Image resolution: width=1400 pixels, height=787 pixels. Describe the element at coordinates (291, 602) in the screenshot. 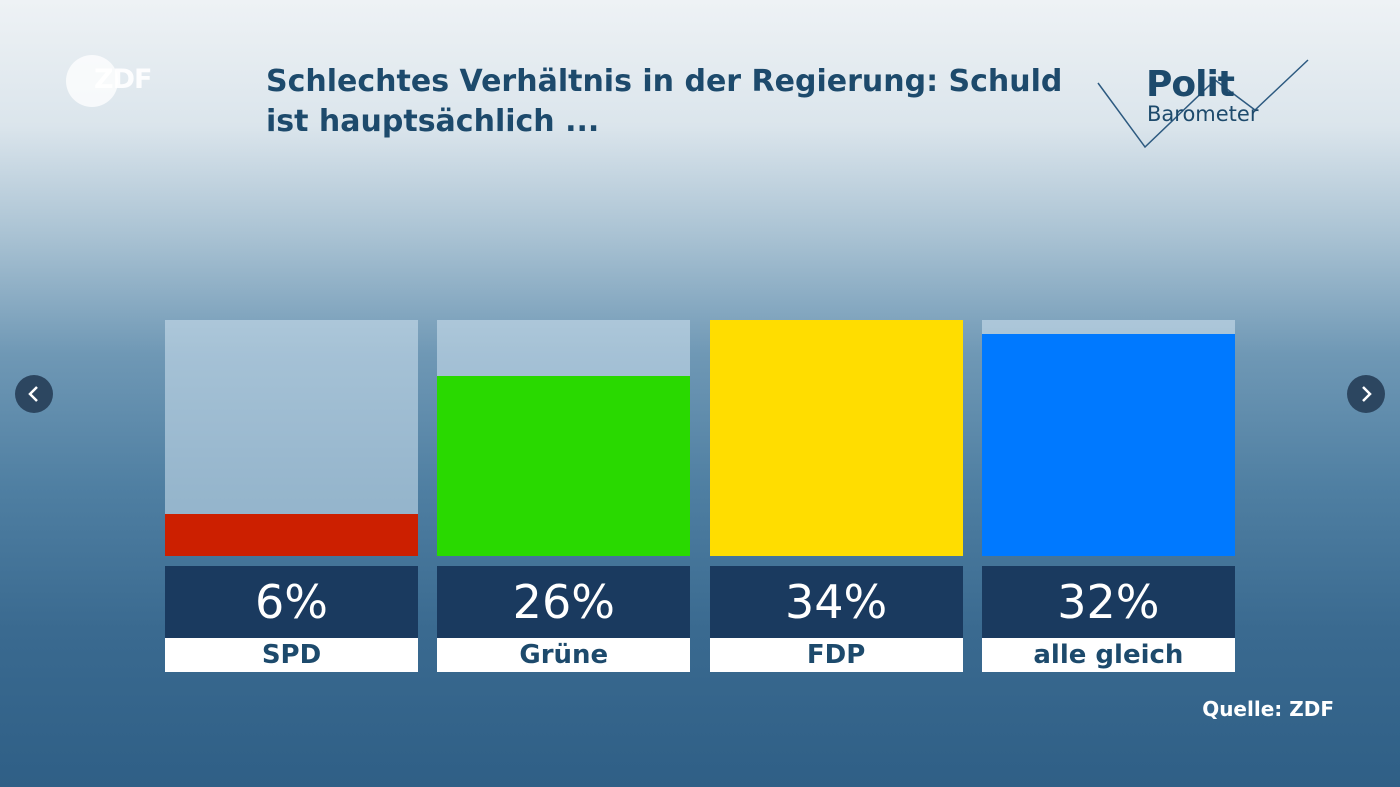

I see `value-label: 6%` at that location.